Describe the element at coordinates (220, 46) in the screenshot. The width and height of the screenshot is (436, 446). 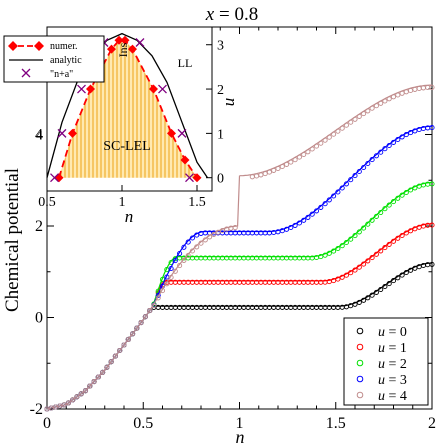
I see `inset-y-tick-label: 3` at that location.